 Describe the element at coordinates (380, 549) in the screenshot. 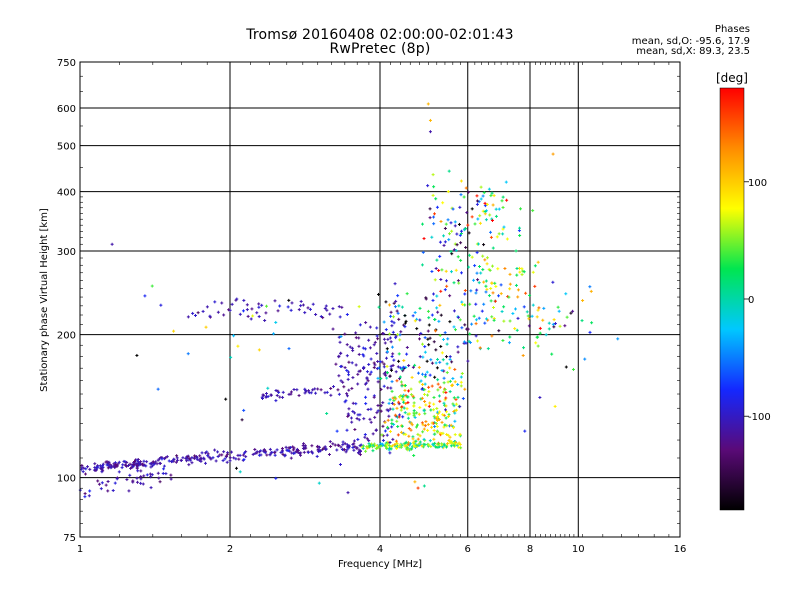

I see `x-tick-label: 4` at that location.